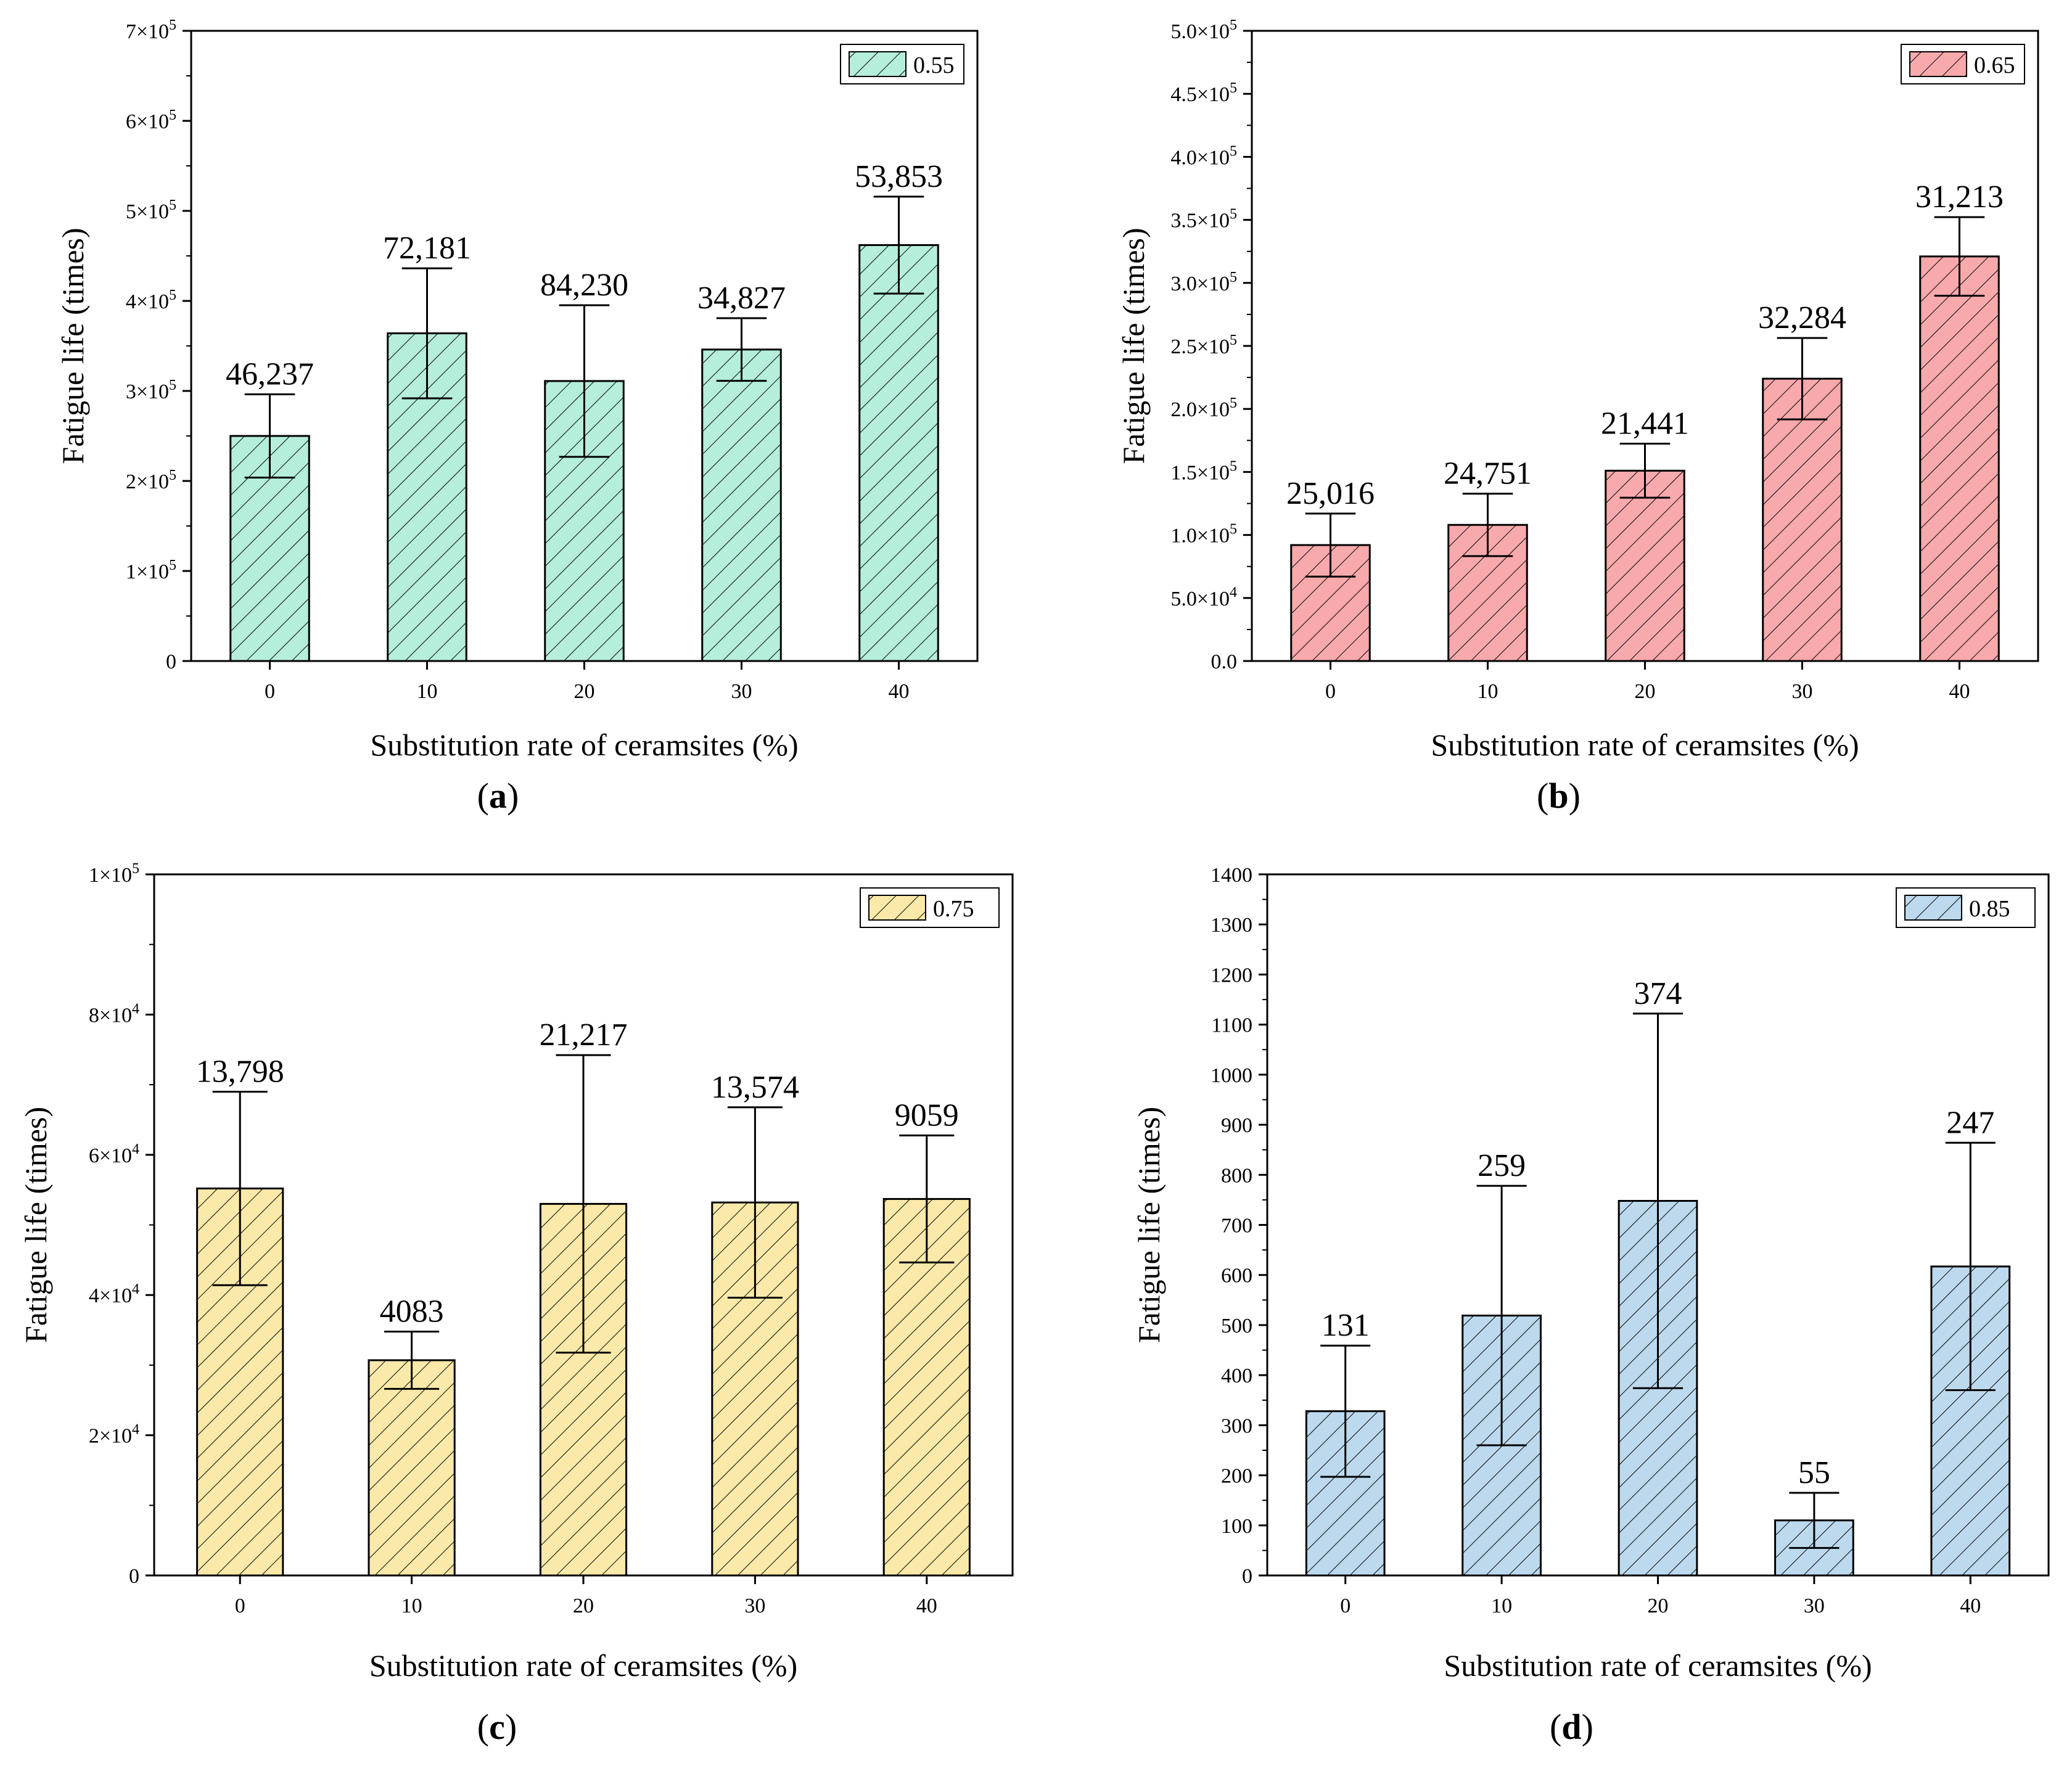 The height and width of the screenshot is (1766, 2072). Describe the element at coordinates (151, 390) in the screenshot. I see `y-tick-label: 3×10⁵` at that location.